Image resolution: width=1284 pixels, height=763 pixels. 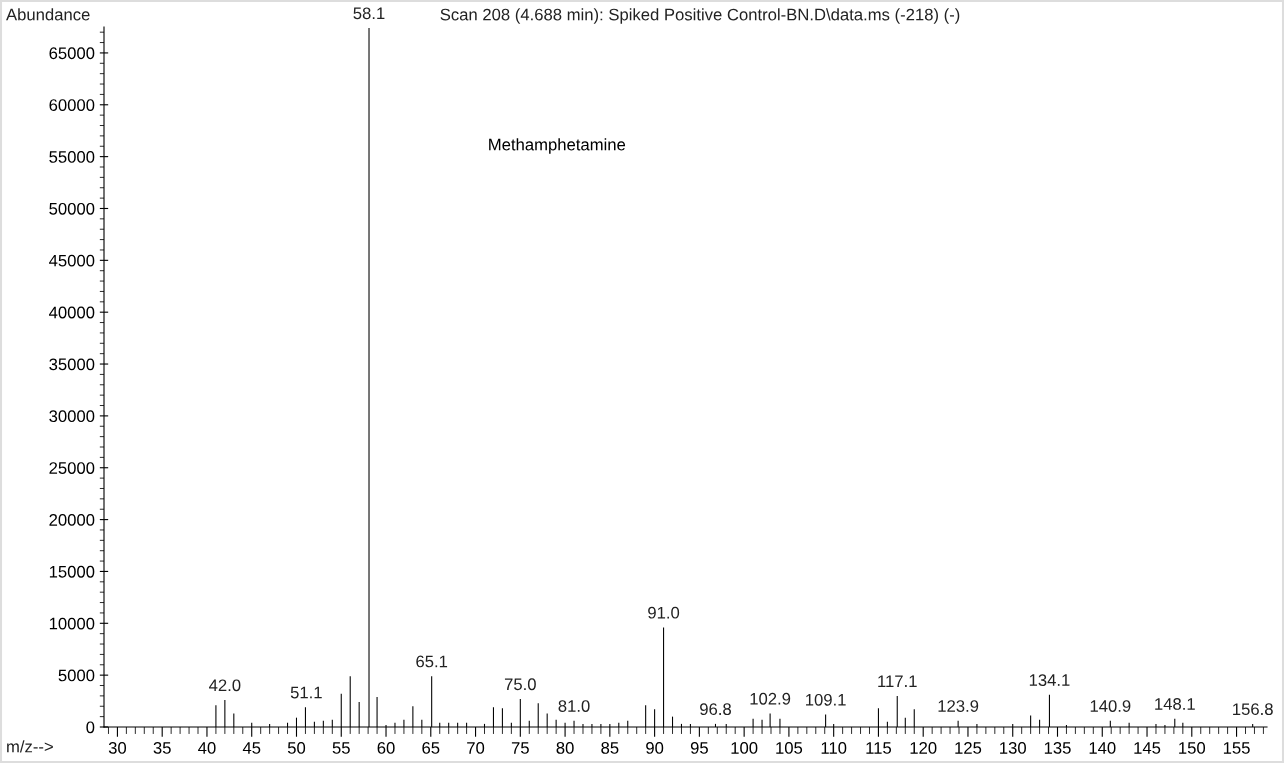 I want to click on x-axis-title: m/z-->, so click(x=30, y=746).